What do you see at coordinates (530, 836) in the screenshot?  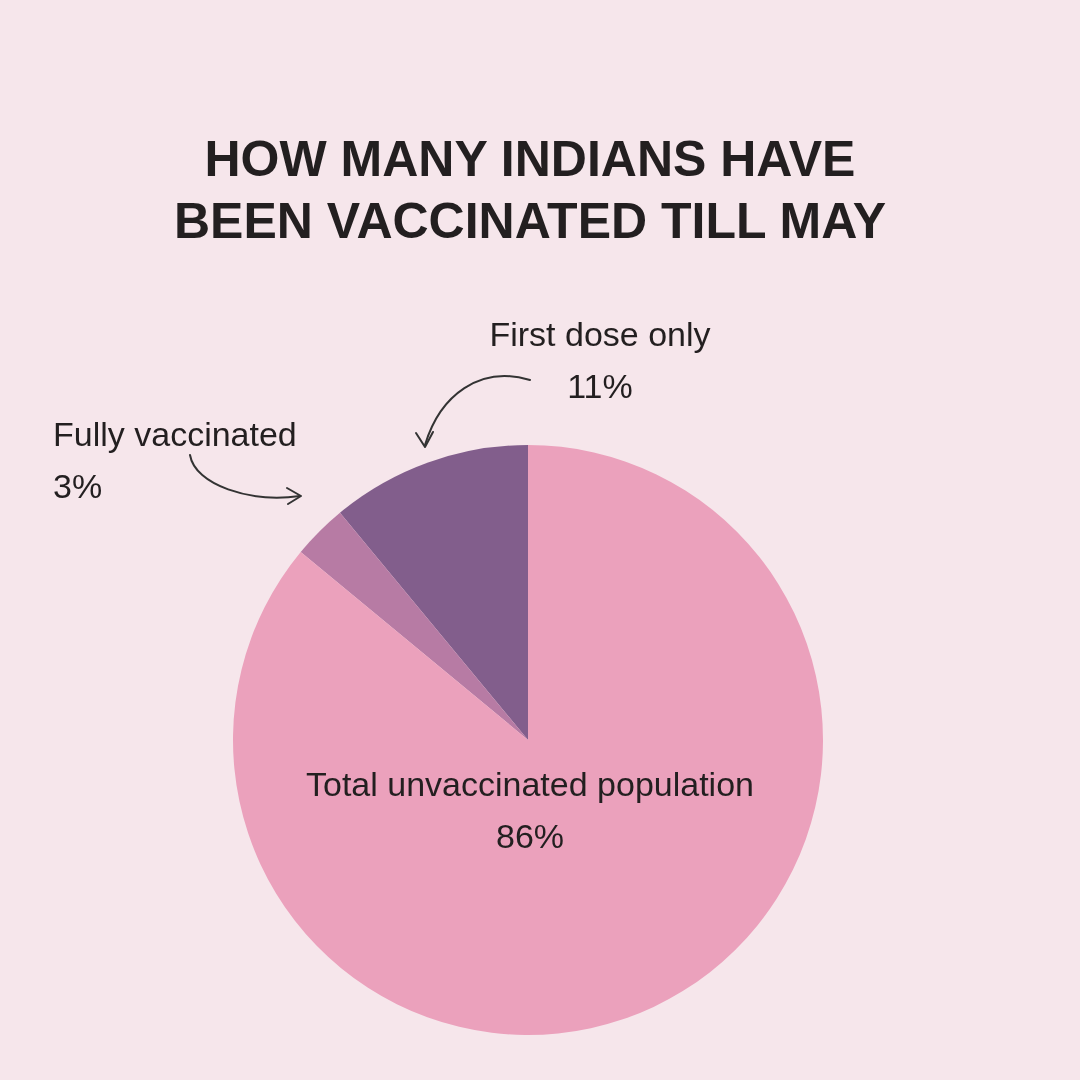 I see `data-label: 86%` at bounding box center [530, 836].